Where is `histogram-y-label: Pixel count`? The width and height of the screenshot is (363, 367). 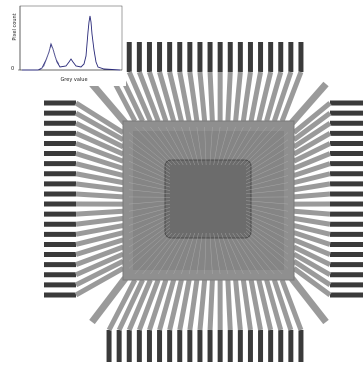 histogram-y-label: Pixel count is located at coordinates (15, 27).